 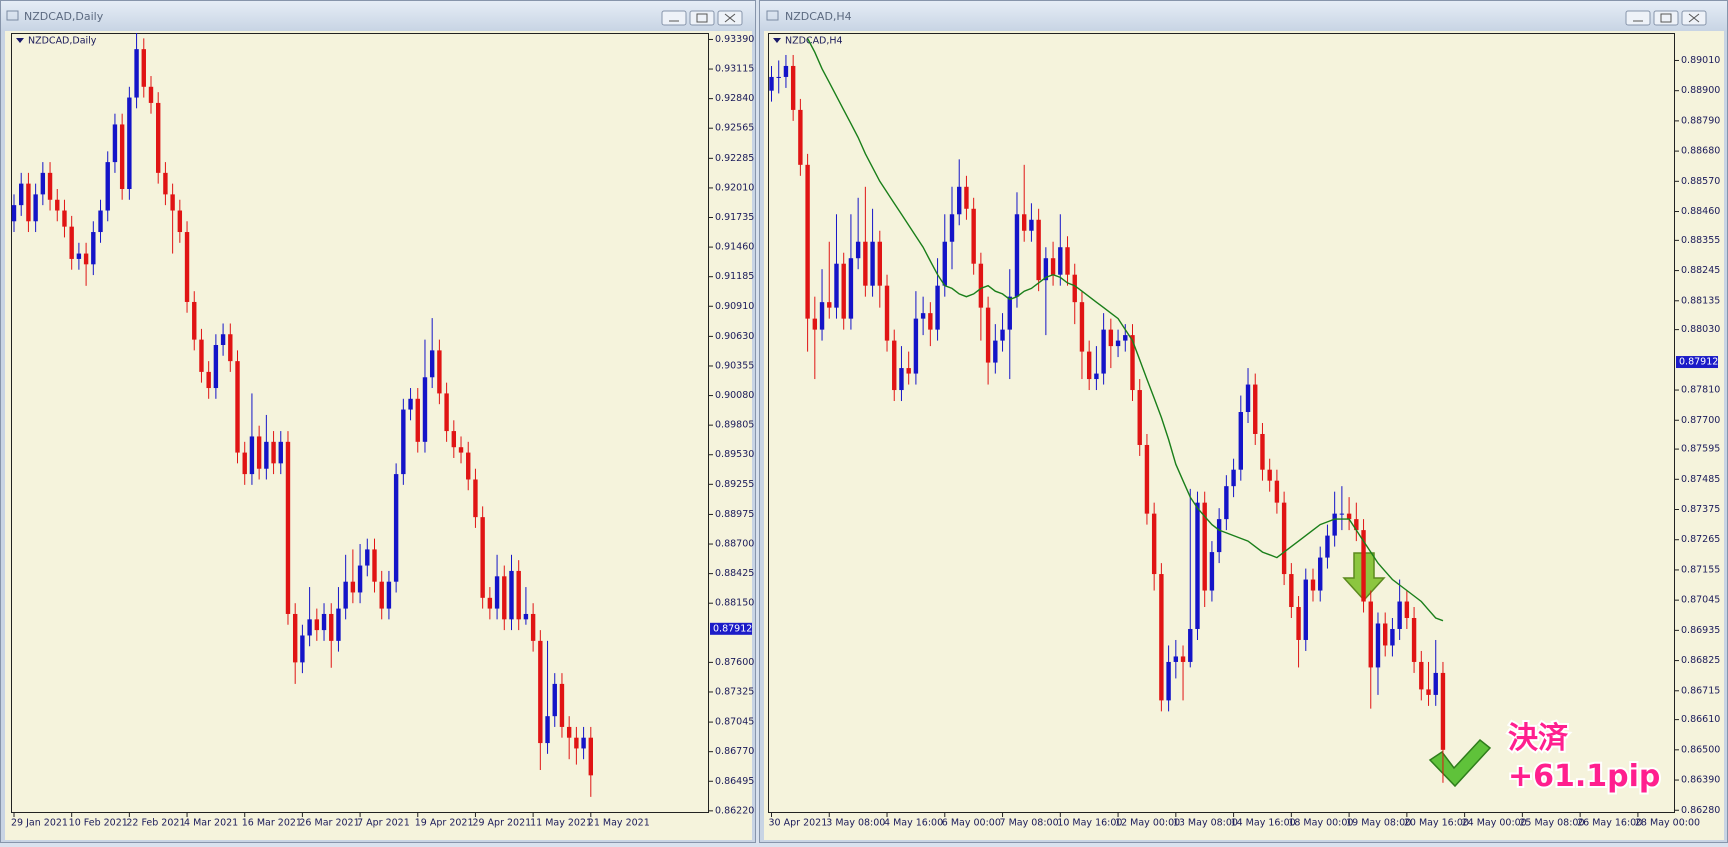 What do you see at coordinates (734, 810) in the screenshot?
I see `y-tick-label: 0.86220` at bounding box center [734, 810].